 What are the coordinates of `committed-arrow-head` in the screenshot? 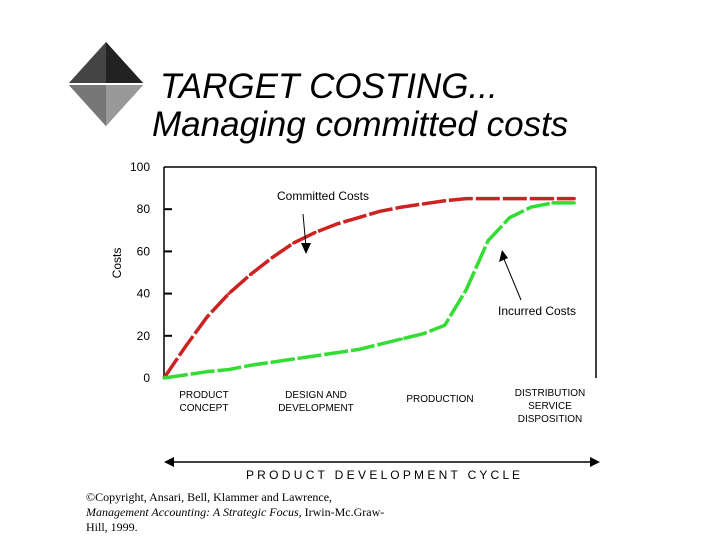 It's located at (306, 248).